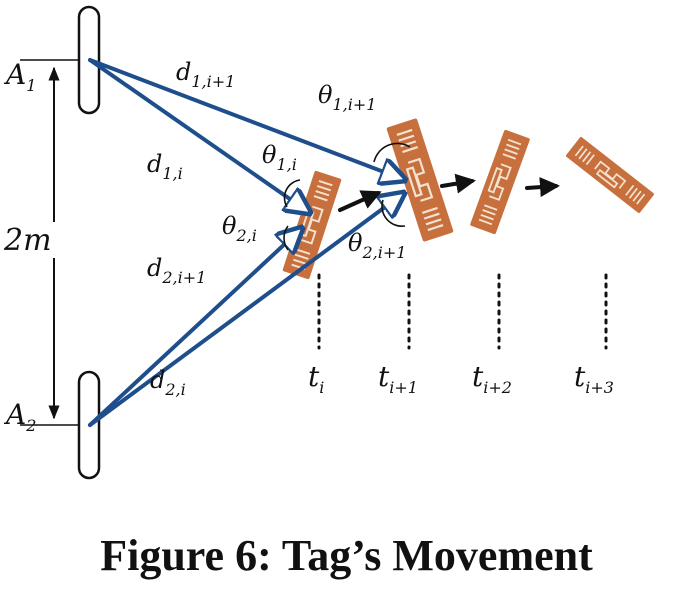 This screenshot has width=693, height=607. What do you see at coordinates (19, 76) in the screenshot?
I see `antenna-1-label: A1` at bounding box center [19, 76].